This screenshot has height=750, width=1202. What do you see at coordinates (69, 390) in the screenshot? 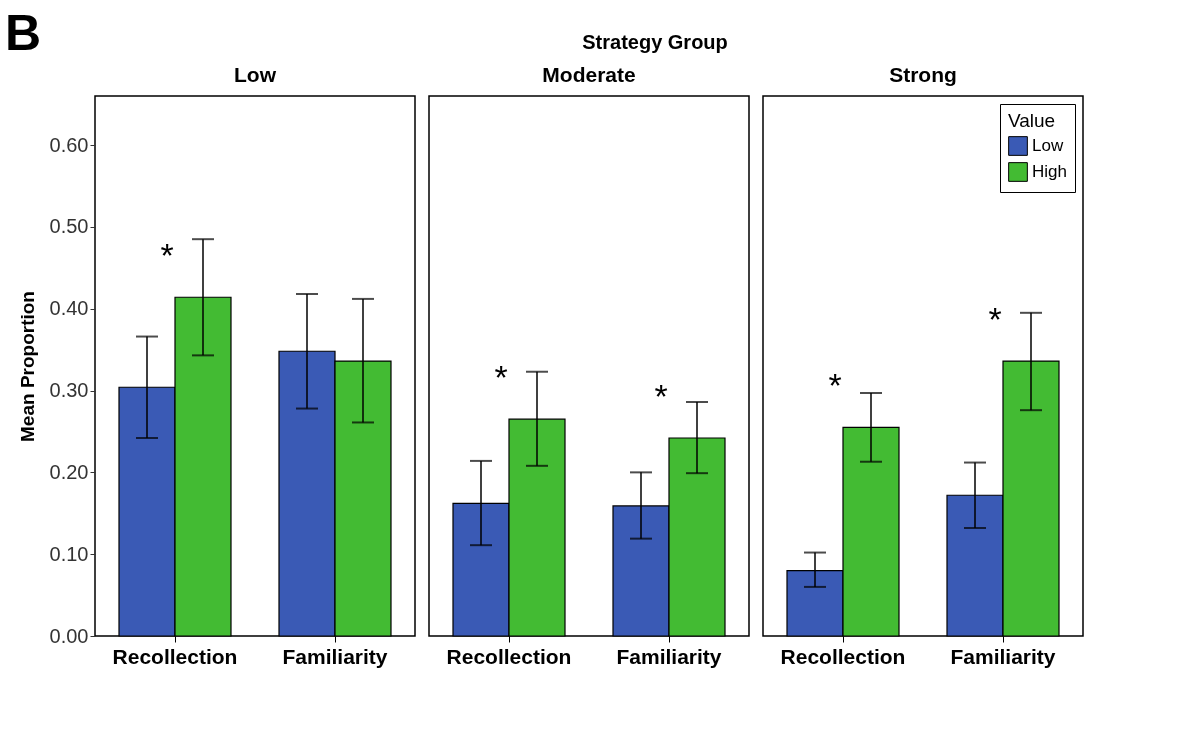
I see `y-tick-label: 0.30` at bounding box center [69, 390].